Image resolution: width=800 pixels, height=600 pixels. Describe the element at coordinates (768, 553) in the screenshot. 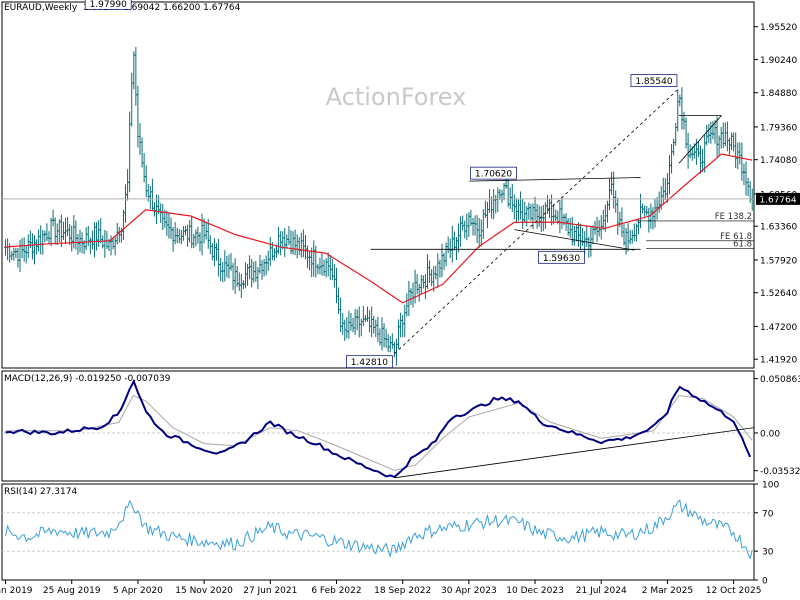

I see `rsi-axis-label: 30` at that location.